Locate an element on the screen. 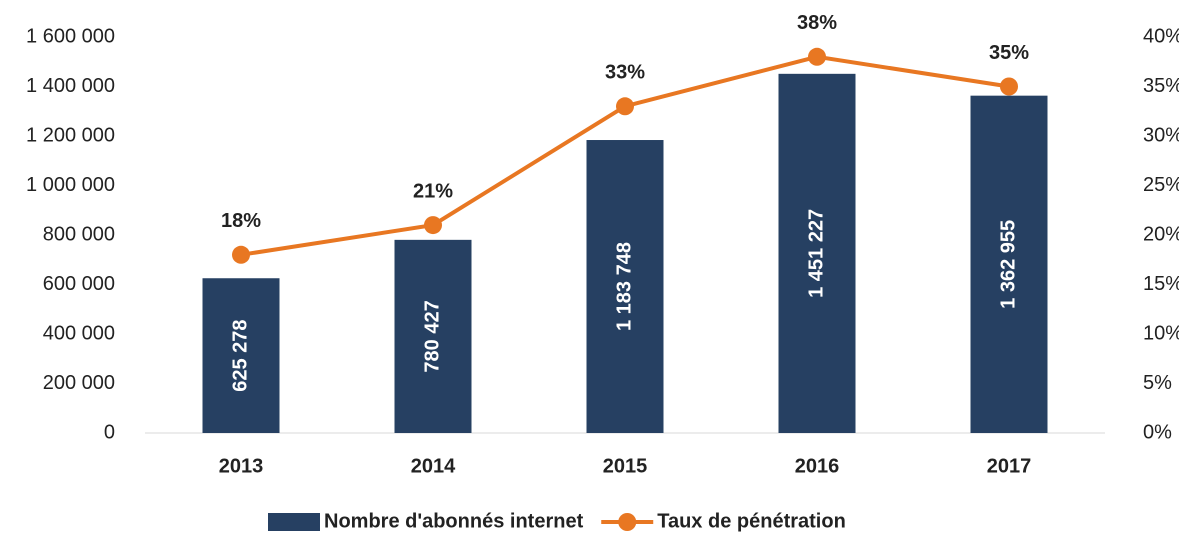 The image size is (1179, 535). legend-swatch is located at coordinates (294, 522).